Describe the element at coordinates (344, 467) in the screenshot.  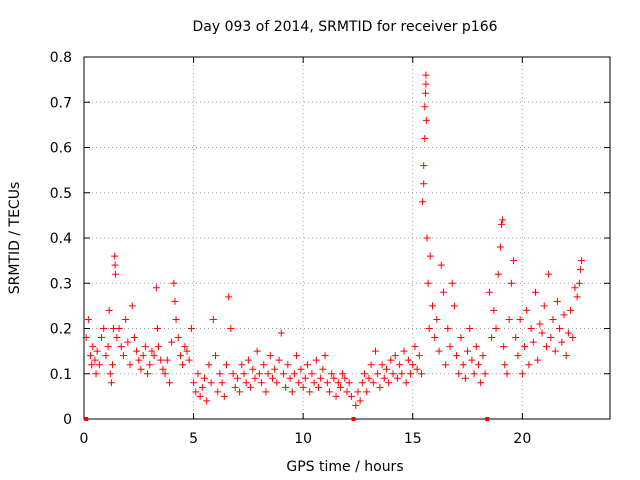
I see `x-axis-label: GPS time / hours` at that location.